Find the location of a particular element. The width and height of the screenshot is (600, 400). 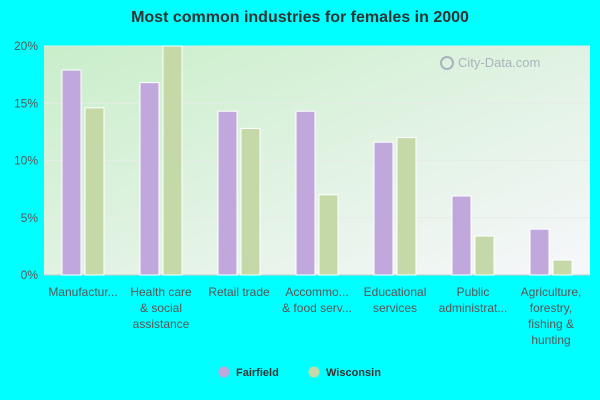

x-tick-label: Agriculture, forestry, fishing & hunting is located at coordinates (551, 316).